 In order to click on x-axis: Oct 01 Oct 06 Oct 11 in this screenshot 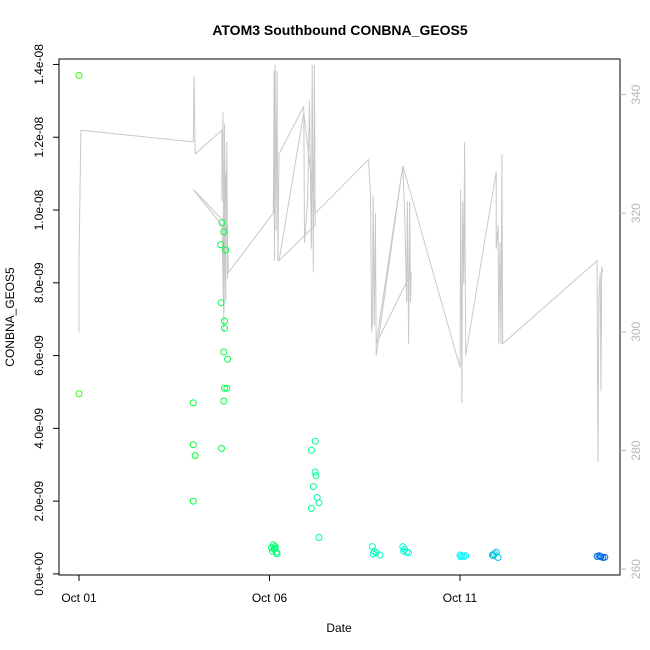, I will do `click(269, 590)`.